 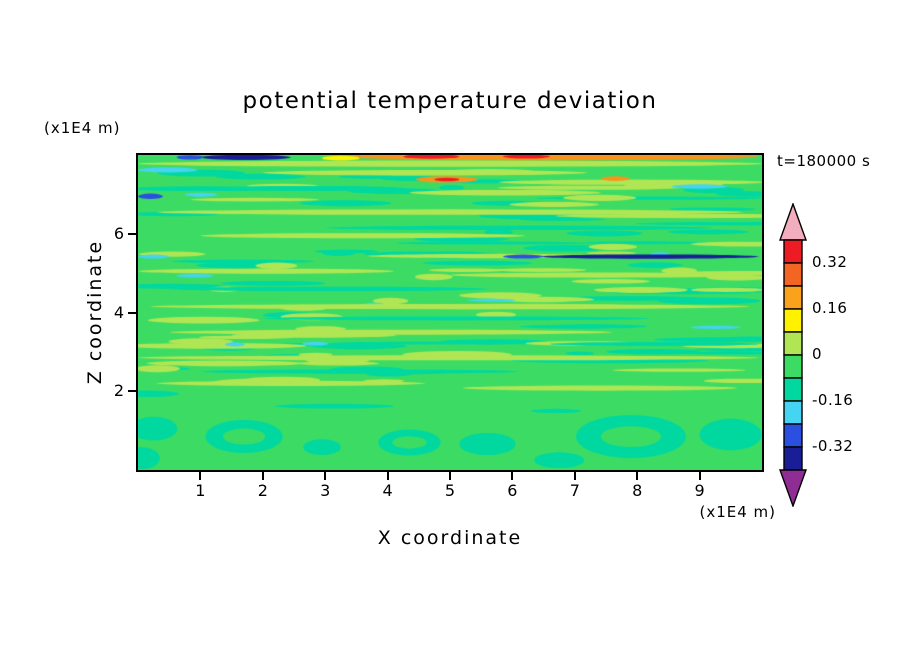 What do you see at coordinates (512, 490) in the screenshot?
I see `x-axis-tick-label: 6` at bounding box center [512, 490].